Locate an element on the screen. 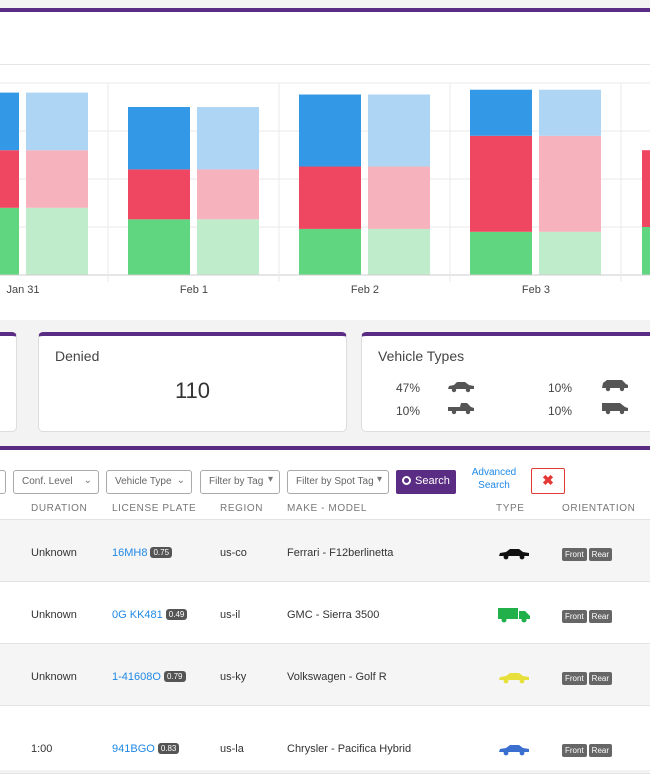  search-button: Search is located at coordinates (426, 482).